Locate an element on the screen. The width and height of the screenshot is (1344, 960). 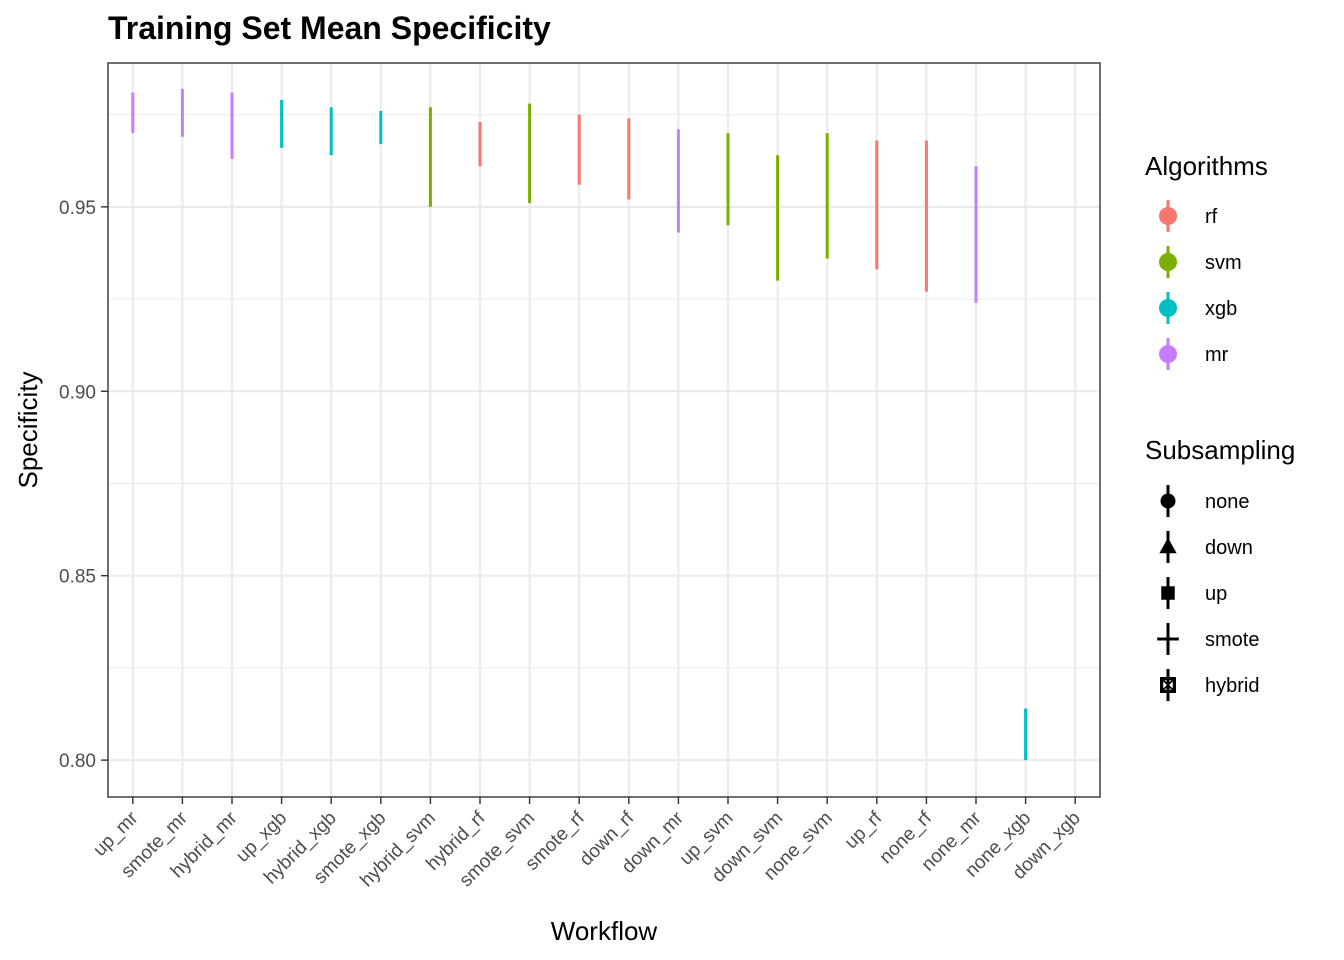
legend-label: smote is located at coordinates (1232, 640).